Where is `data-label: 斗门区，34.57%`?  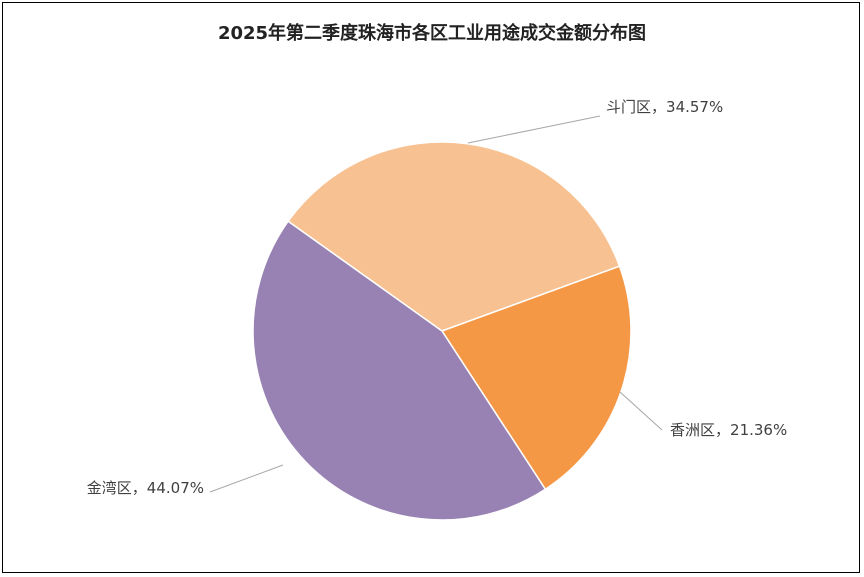
data-label: 斗门区，34.57% is located at coordinates (664, 107).